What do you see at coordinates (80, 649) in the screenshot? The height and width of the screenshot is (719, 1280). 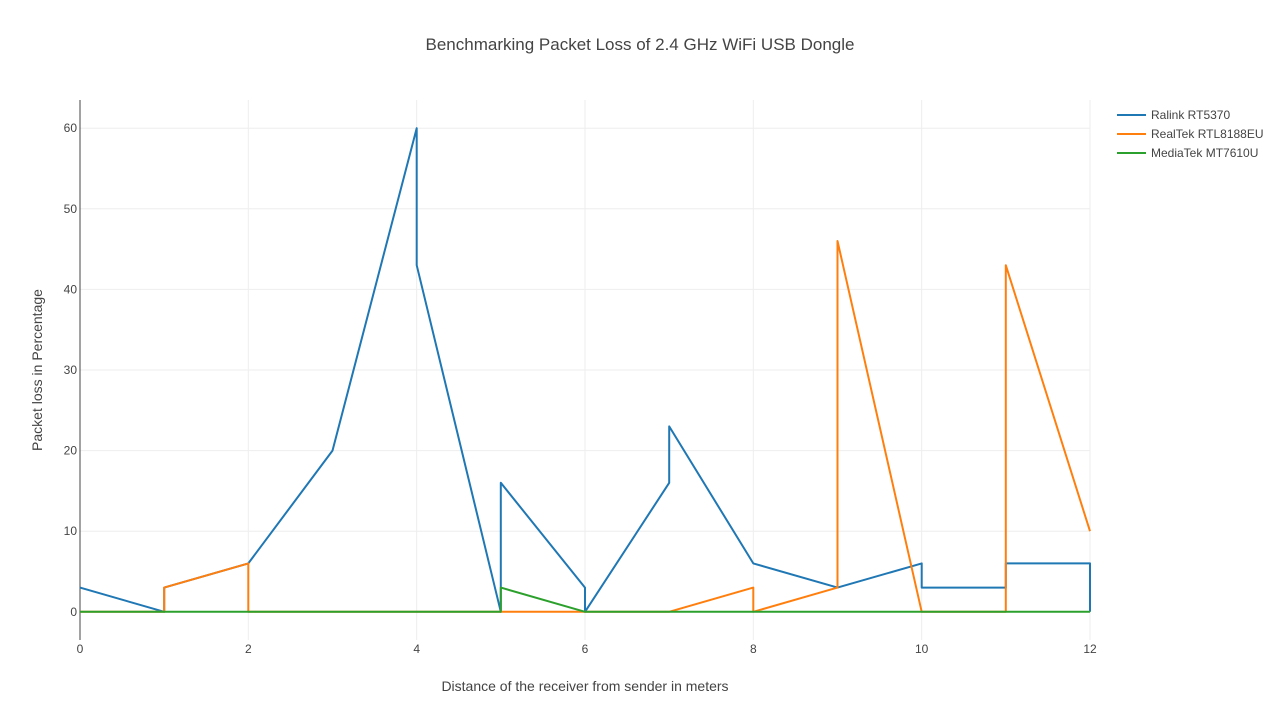 I see `x-tick-label: 0` at bounding box center [80, 649].